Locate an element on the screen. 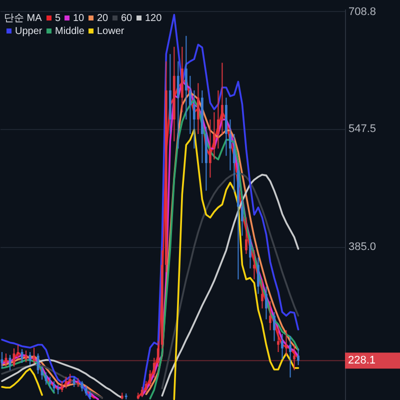 This screenshot has width=400, height=400. legend-label: Lower is located at coordinates (111, 31).